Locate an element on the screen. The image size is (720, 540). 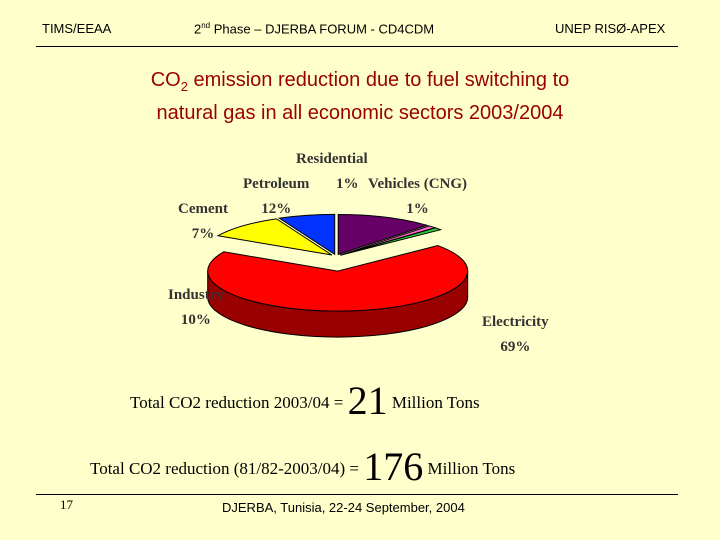
total-cumulative-unit: Million Tons is located at coordinates (469, 468).